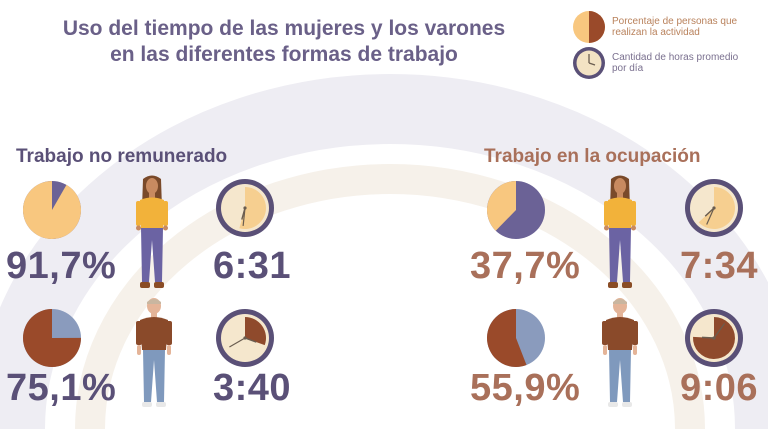  I want to click on clock-paid-women-minute-hand, so click(710, 216).